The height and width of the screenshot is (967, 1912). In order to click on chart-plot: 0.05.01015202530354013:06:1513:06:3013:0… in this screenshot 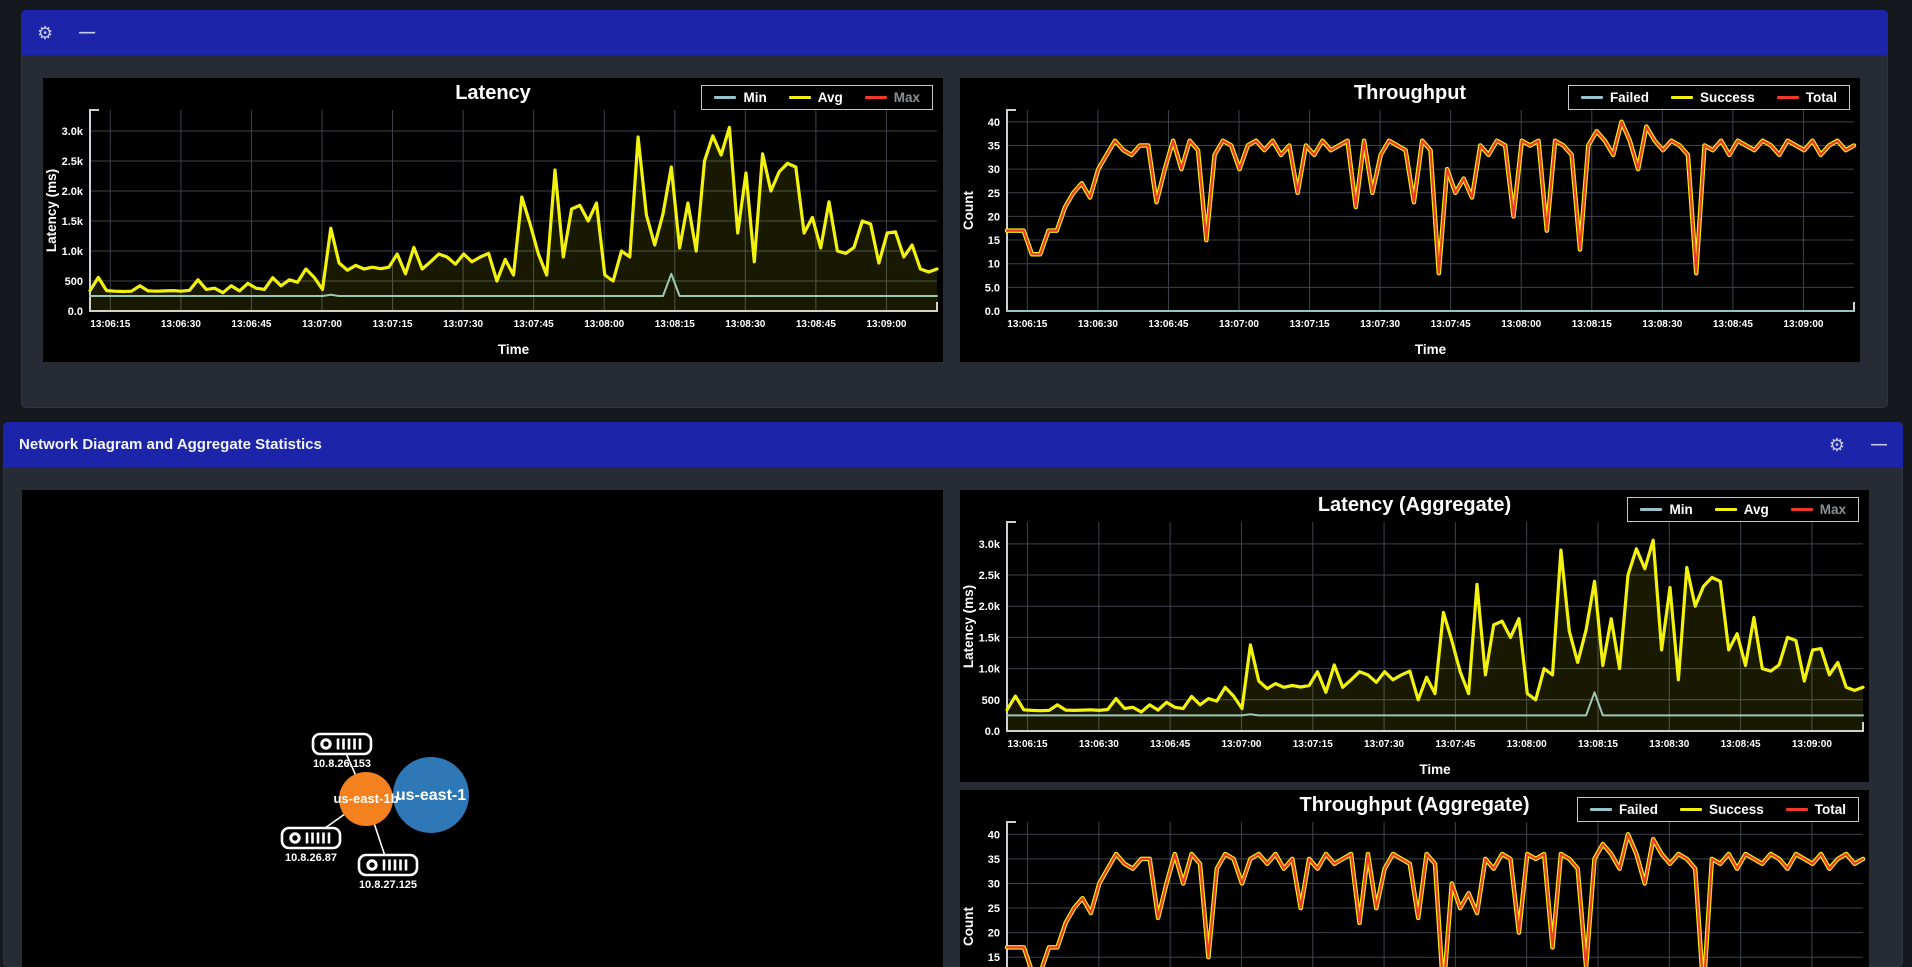, I will do `click(1413, 894)`.